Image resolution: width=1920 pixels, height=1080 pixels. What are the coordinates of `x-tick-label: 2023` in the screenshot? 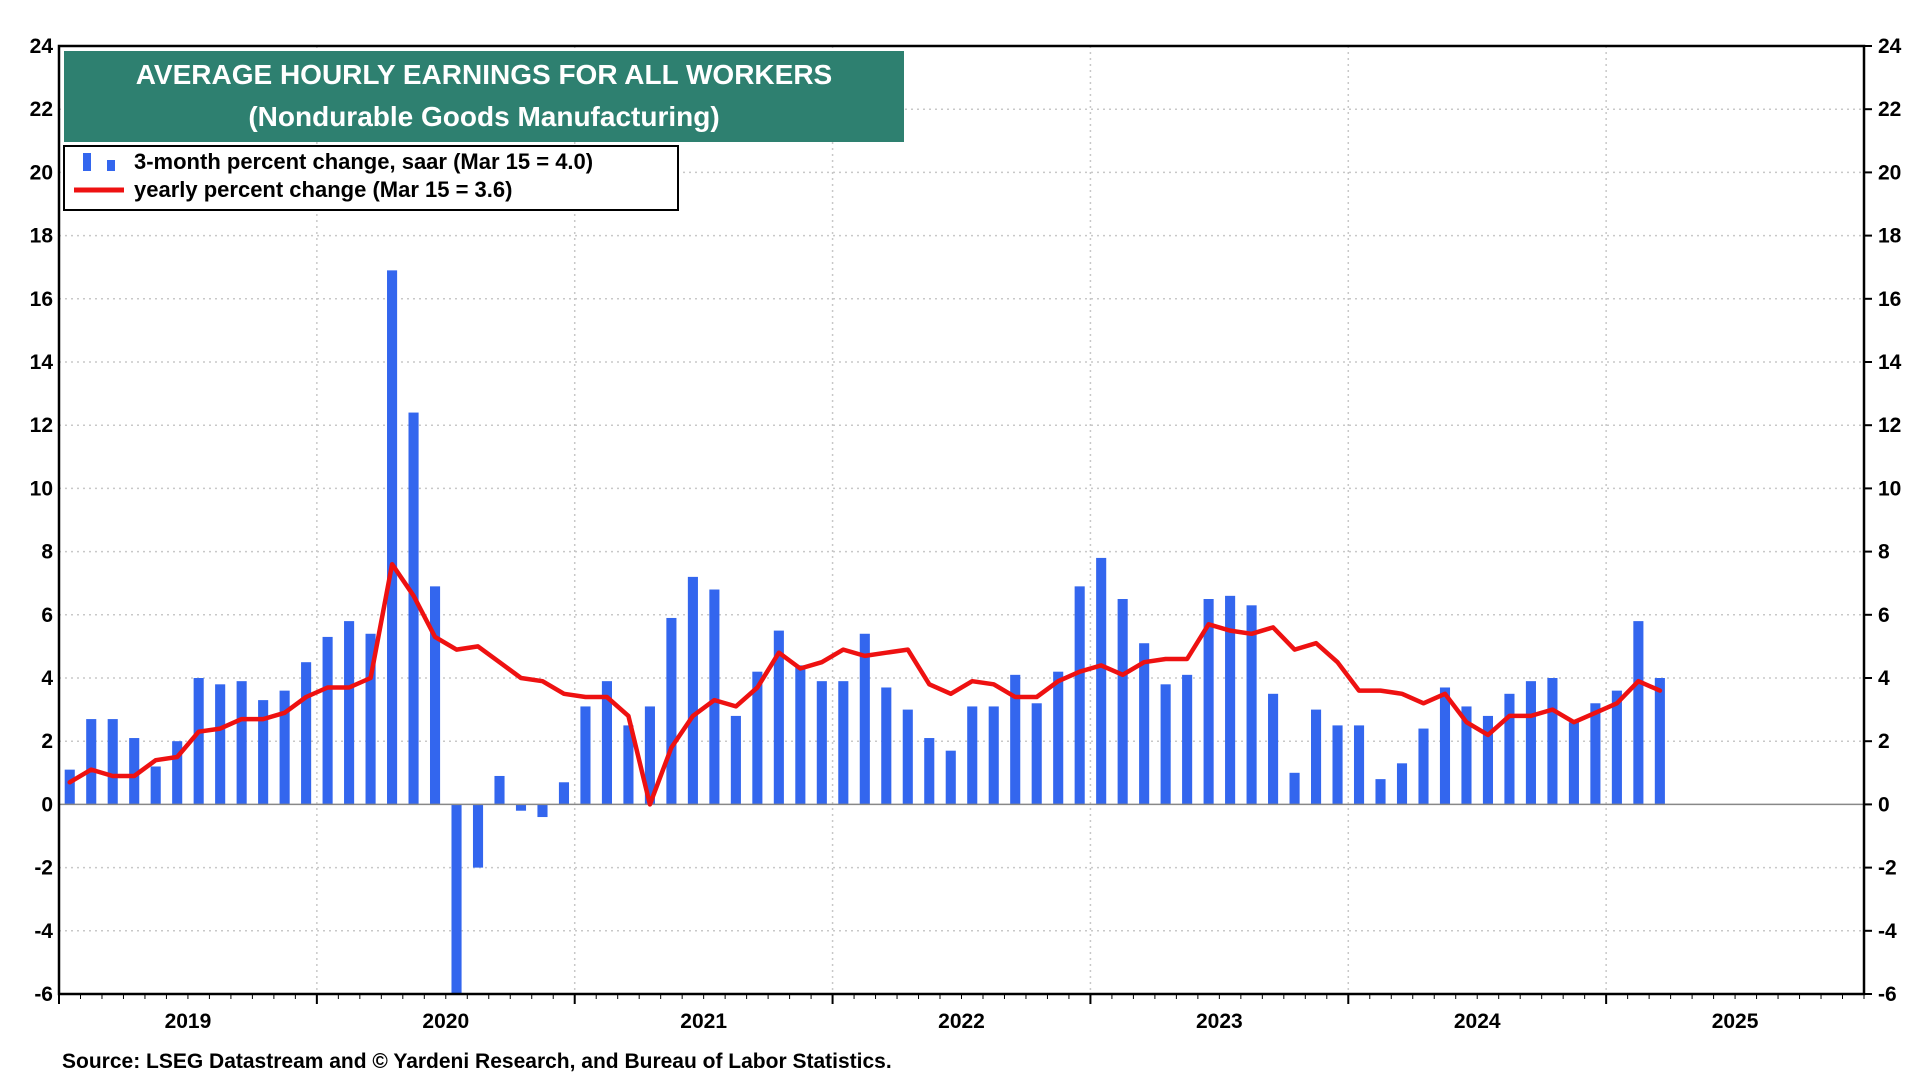 It's located at (1219, 1021).